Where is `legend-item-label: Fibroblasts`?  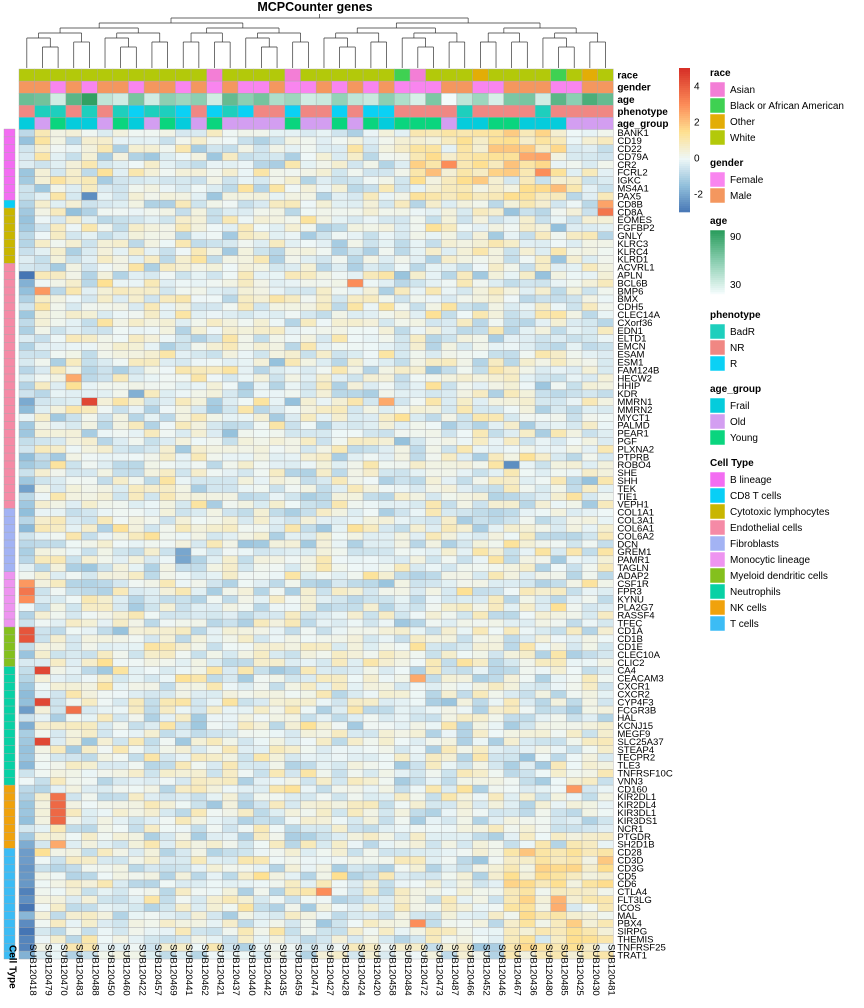
legend-item-label: Fibroblasts is located at coordinates (754, 544).